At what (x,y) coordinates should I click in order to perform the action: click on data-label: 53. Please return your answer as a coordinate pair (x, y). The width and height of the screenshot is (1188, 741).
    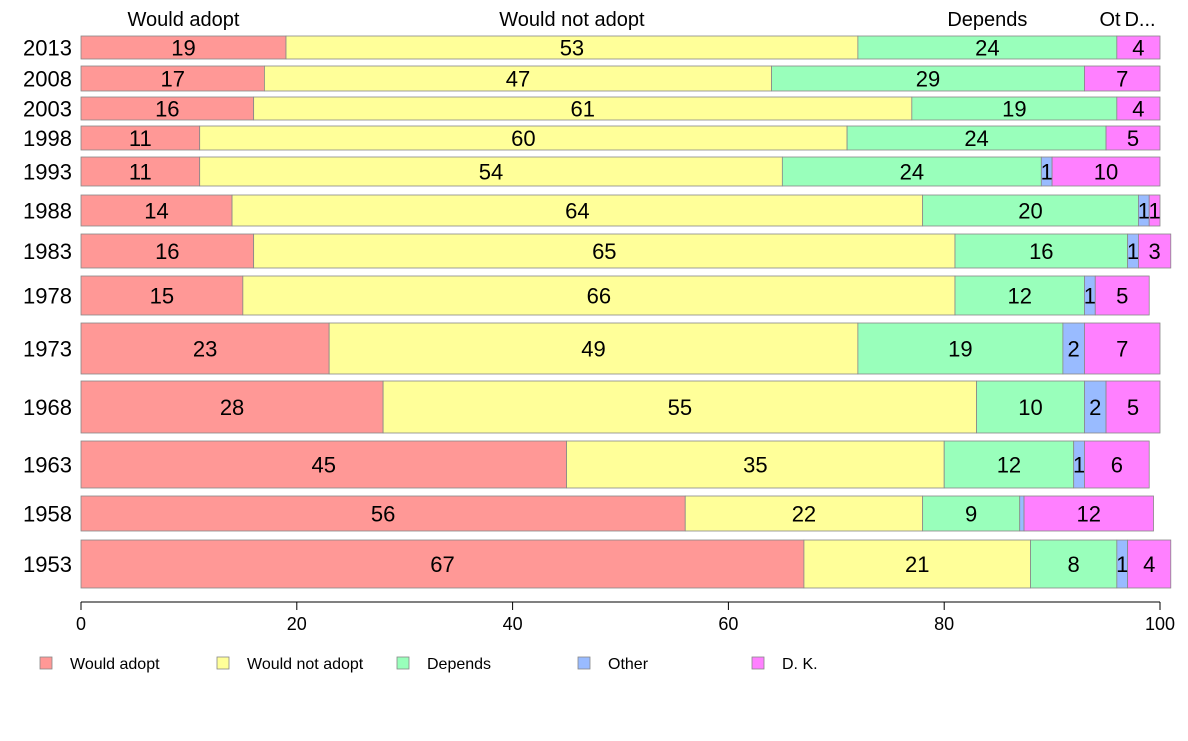
    Looking at the image, I should click on (572, 48).